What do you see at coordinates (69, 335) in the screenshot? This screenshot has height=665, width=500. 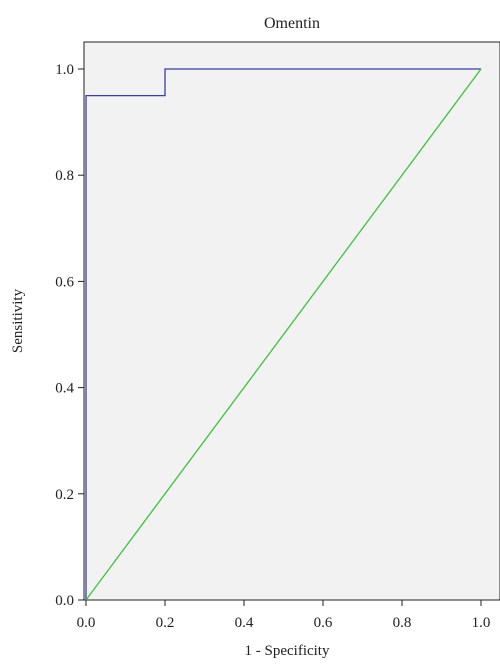 I see `y-axis: 0.0 0.2 0.4 0.6 0.8 1.0` at bounding box center [69, 335].